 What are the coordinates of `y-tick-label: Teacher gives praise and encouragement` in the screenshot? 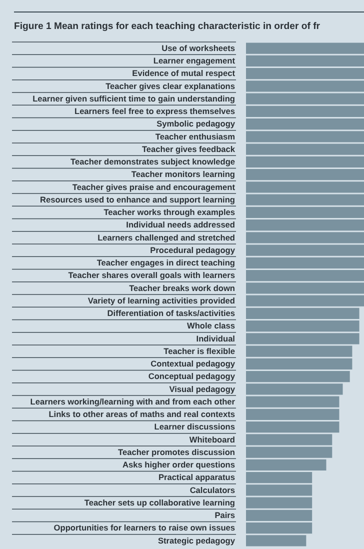 It's located at (154, 187).